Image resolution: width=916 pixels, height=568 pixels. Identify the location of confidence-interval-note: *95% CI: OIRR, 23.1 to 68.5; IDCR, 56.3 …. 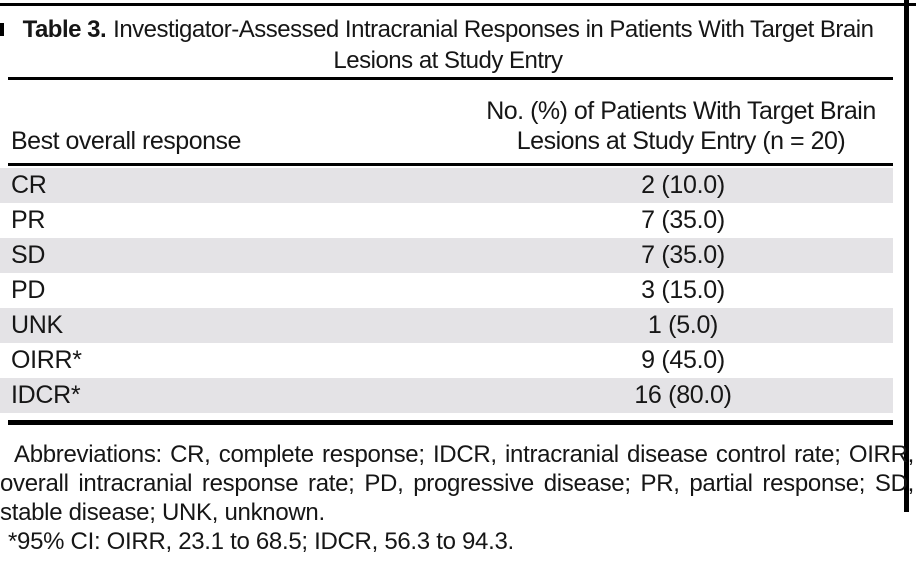
(261, 541).